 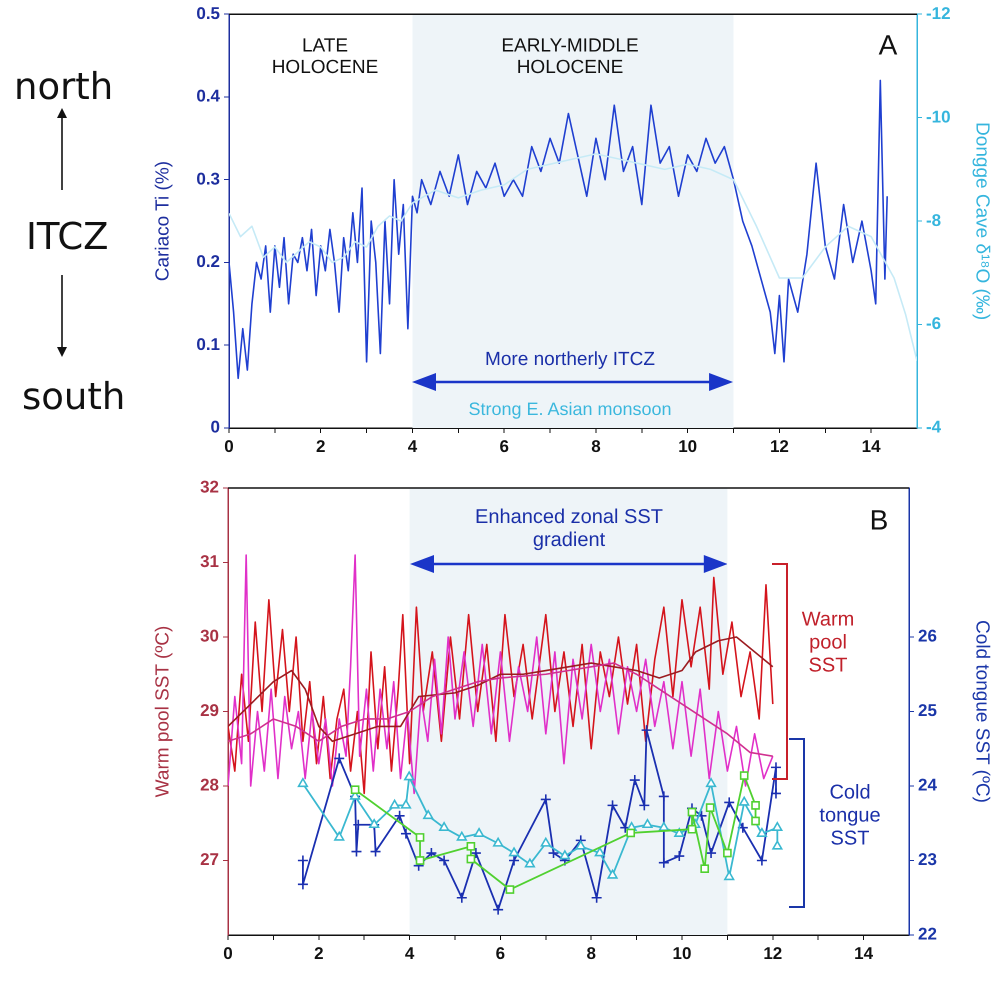 I want to click on annotation: LATE HOLOCENE, so click(x=325, y=56).